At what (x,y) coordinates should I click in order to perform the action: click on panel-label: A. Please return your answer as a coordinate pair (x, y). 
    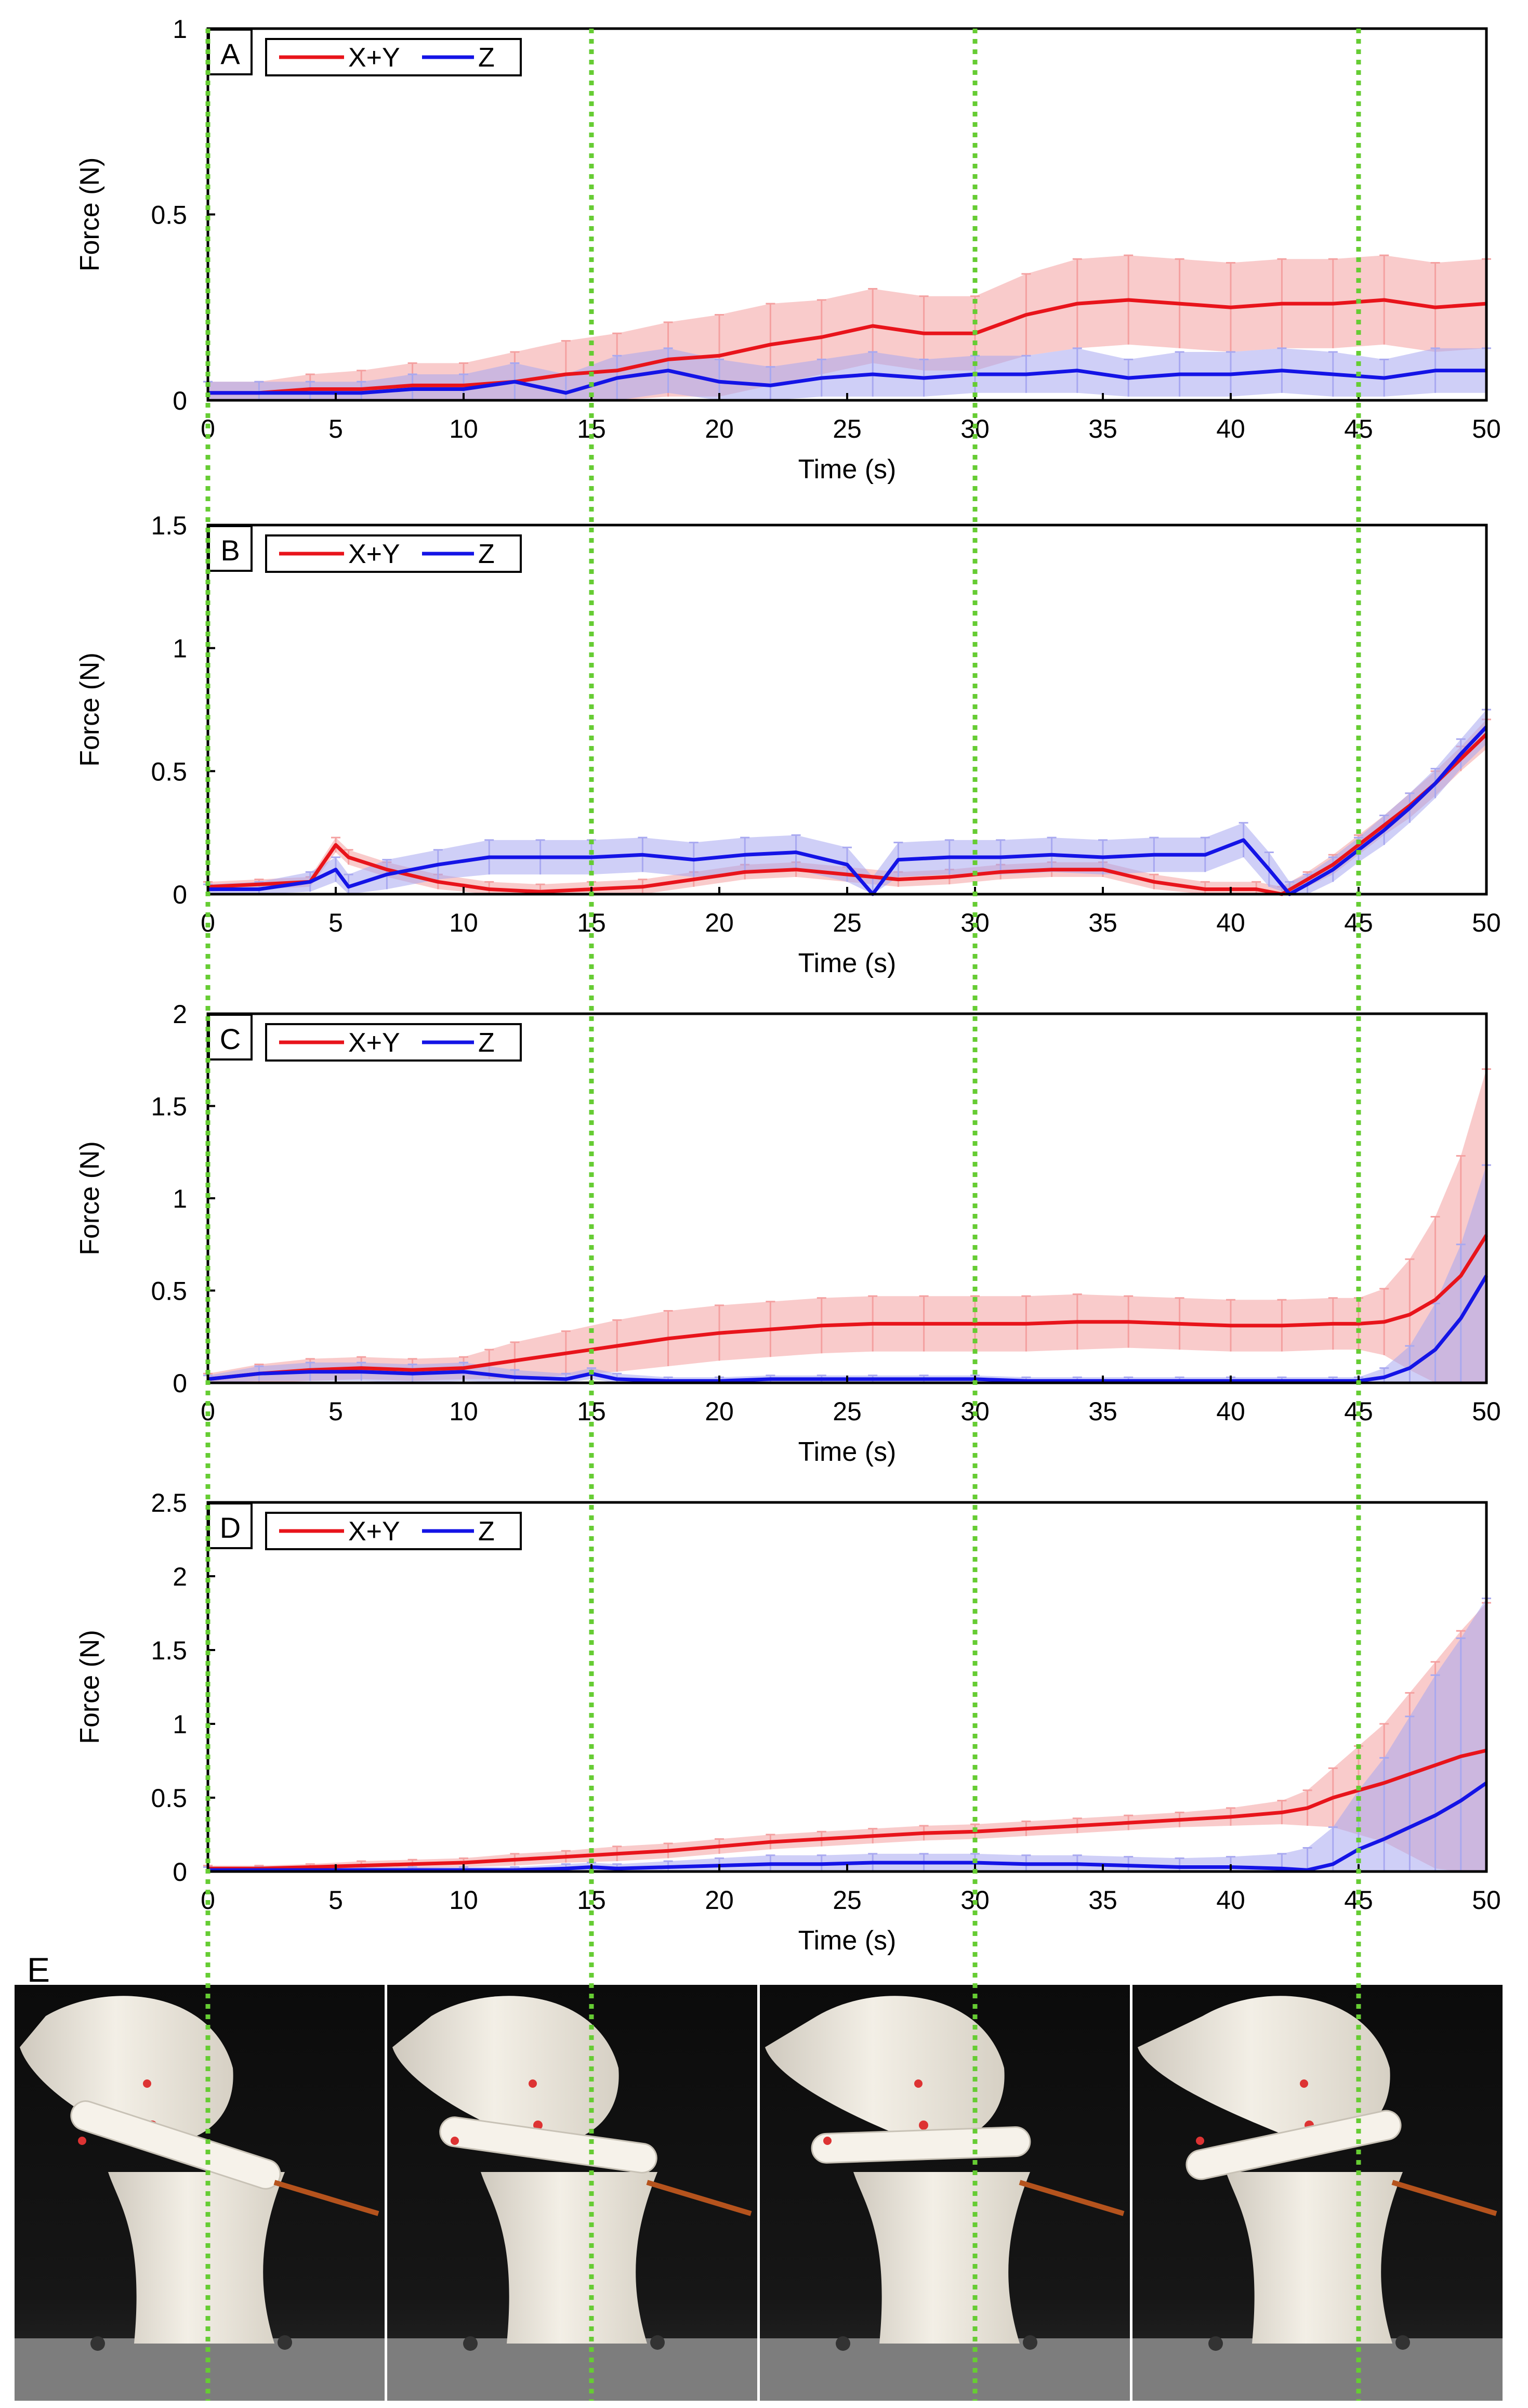
    Looking at the image, I should click on (230, 54).